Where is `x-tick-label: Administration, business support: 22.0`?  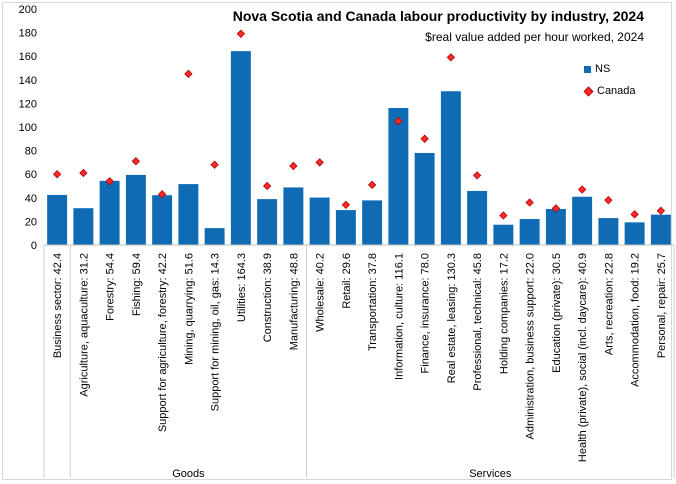 x-tick-label: Administration, business support: 22.0 is located at coordinates (531, 346).